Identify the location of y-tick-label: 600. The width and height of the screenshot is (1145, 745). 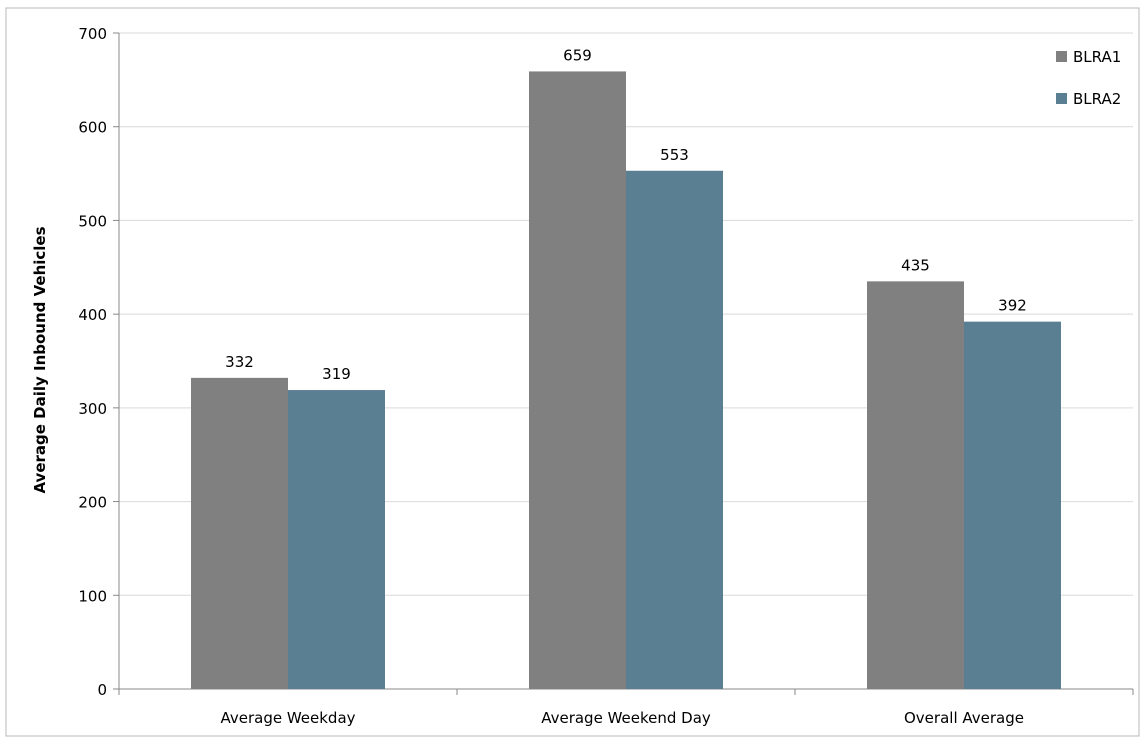
(92, 128).